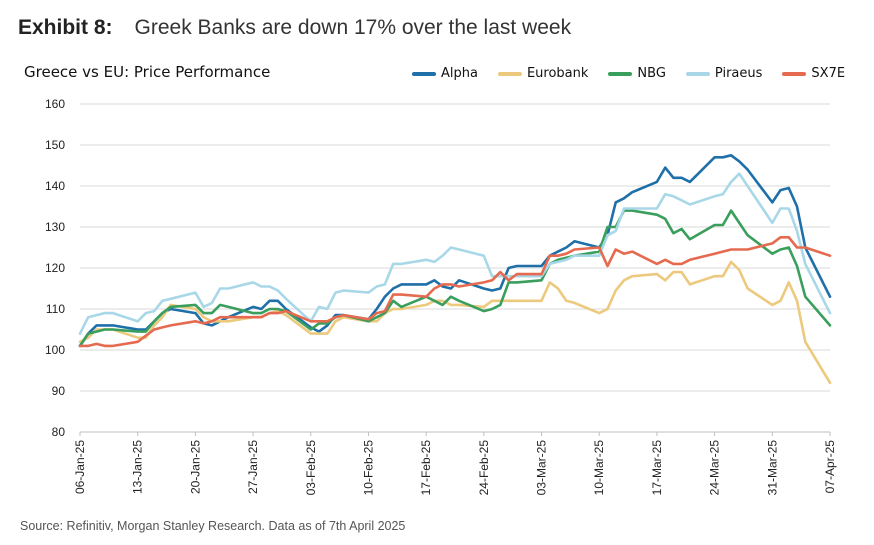  Describe the element at coordinates (599, 468) in the screenshot. I see `x-tick-label: 10-Mar-25` at that location.